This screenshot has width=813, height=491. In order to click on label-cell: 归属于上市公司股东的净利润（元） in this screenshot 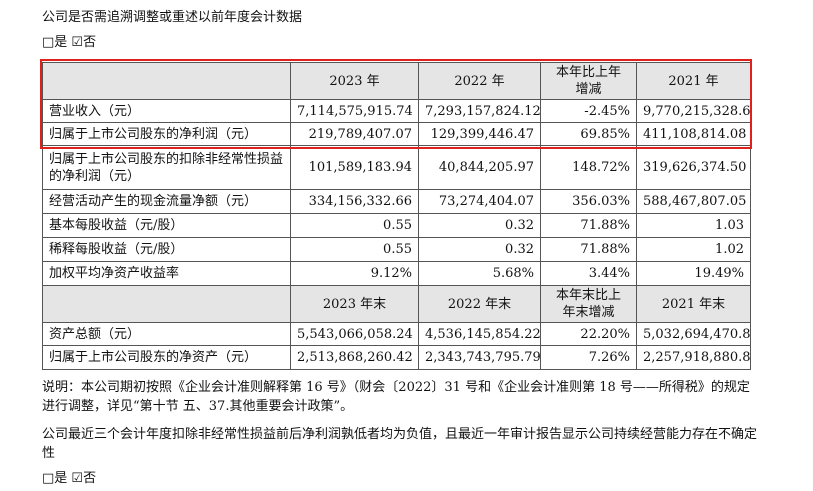, I will do `click(166, 134)`.